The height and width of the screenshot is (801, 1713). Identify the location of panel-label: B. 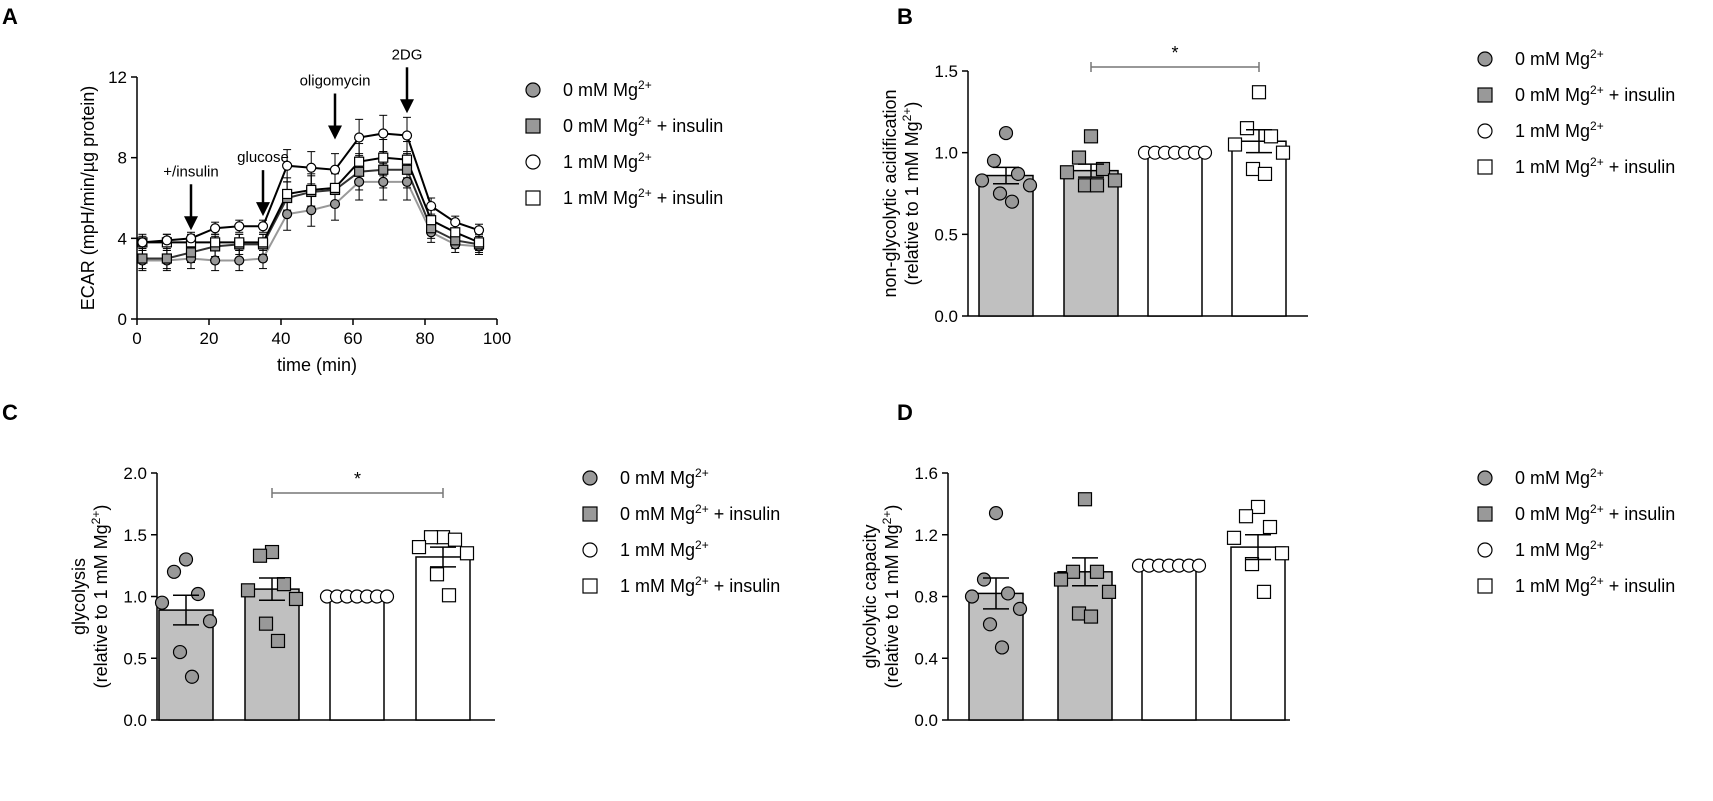
(905, 16).